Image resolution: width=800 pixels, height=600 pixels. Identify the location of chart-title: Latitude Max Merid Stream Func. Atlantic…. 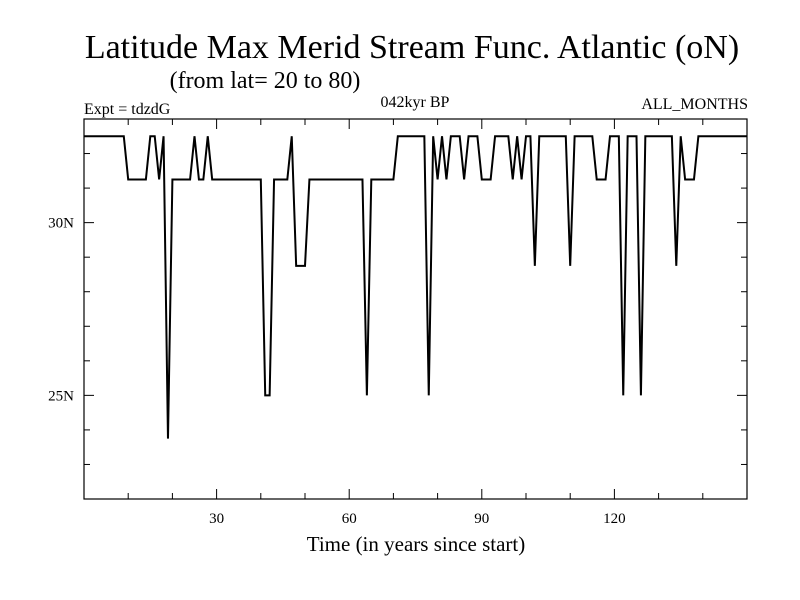
(412, 47).